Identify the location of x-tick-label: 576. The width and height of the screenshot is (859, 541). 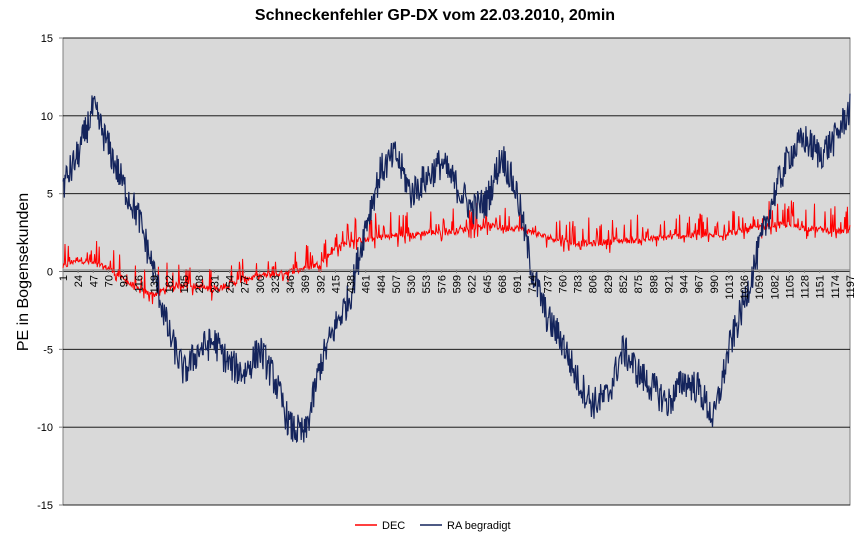
(442, 284).